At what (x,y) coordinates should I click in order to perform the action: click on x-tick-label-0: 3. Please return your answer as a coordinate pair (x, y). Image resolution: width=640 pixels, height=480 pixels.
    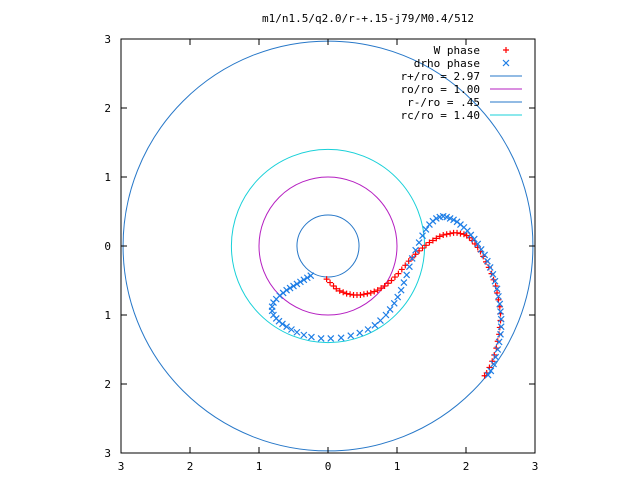
    Looking at the image, I should click on (121, 466).